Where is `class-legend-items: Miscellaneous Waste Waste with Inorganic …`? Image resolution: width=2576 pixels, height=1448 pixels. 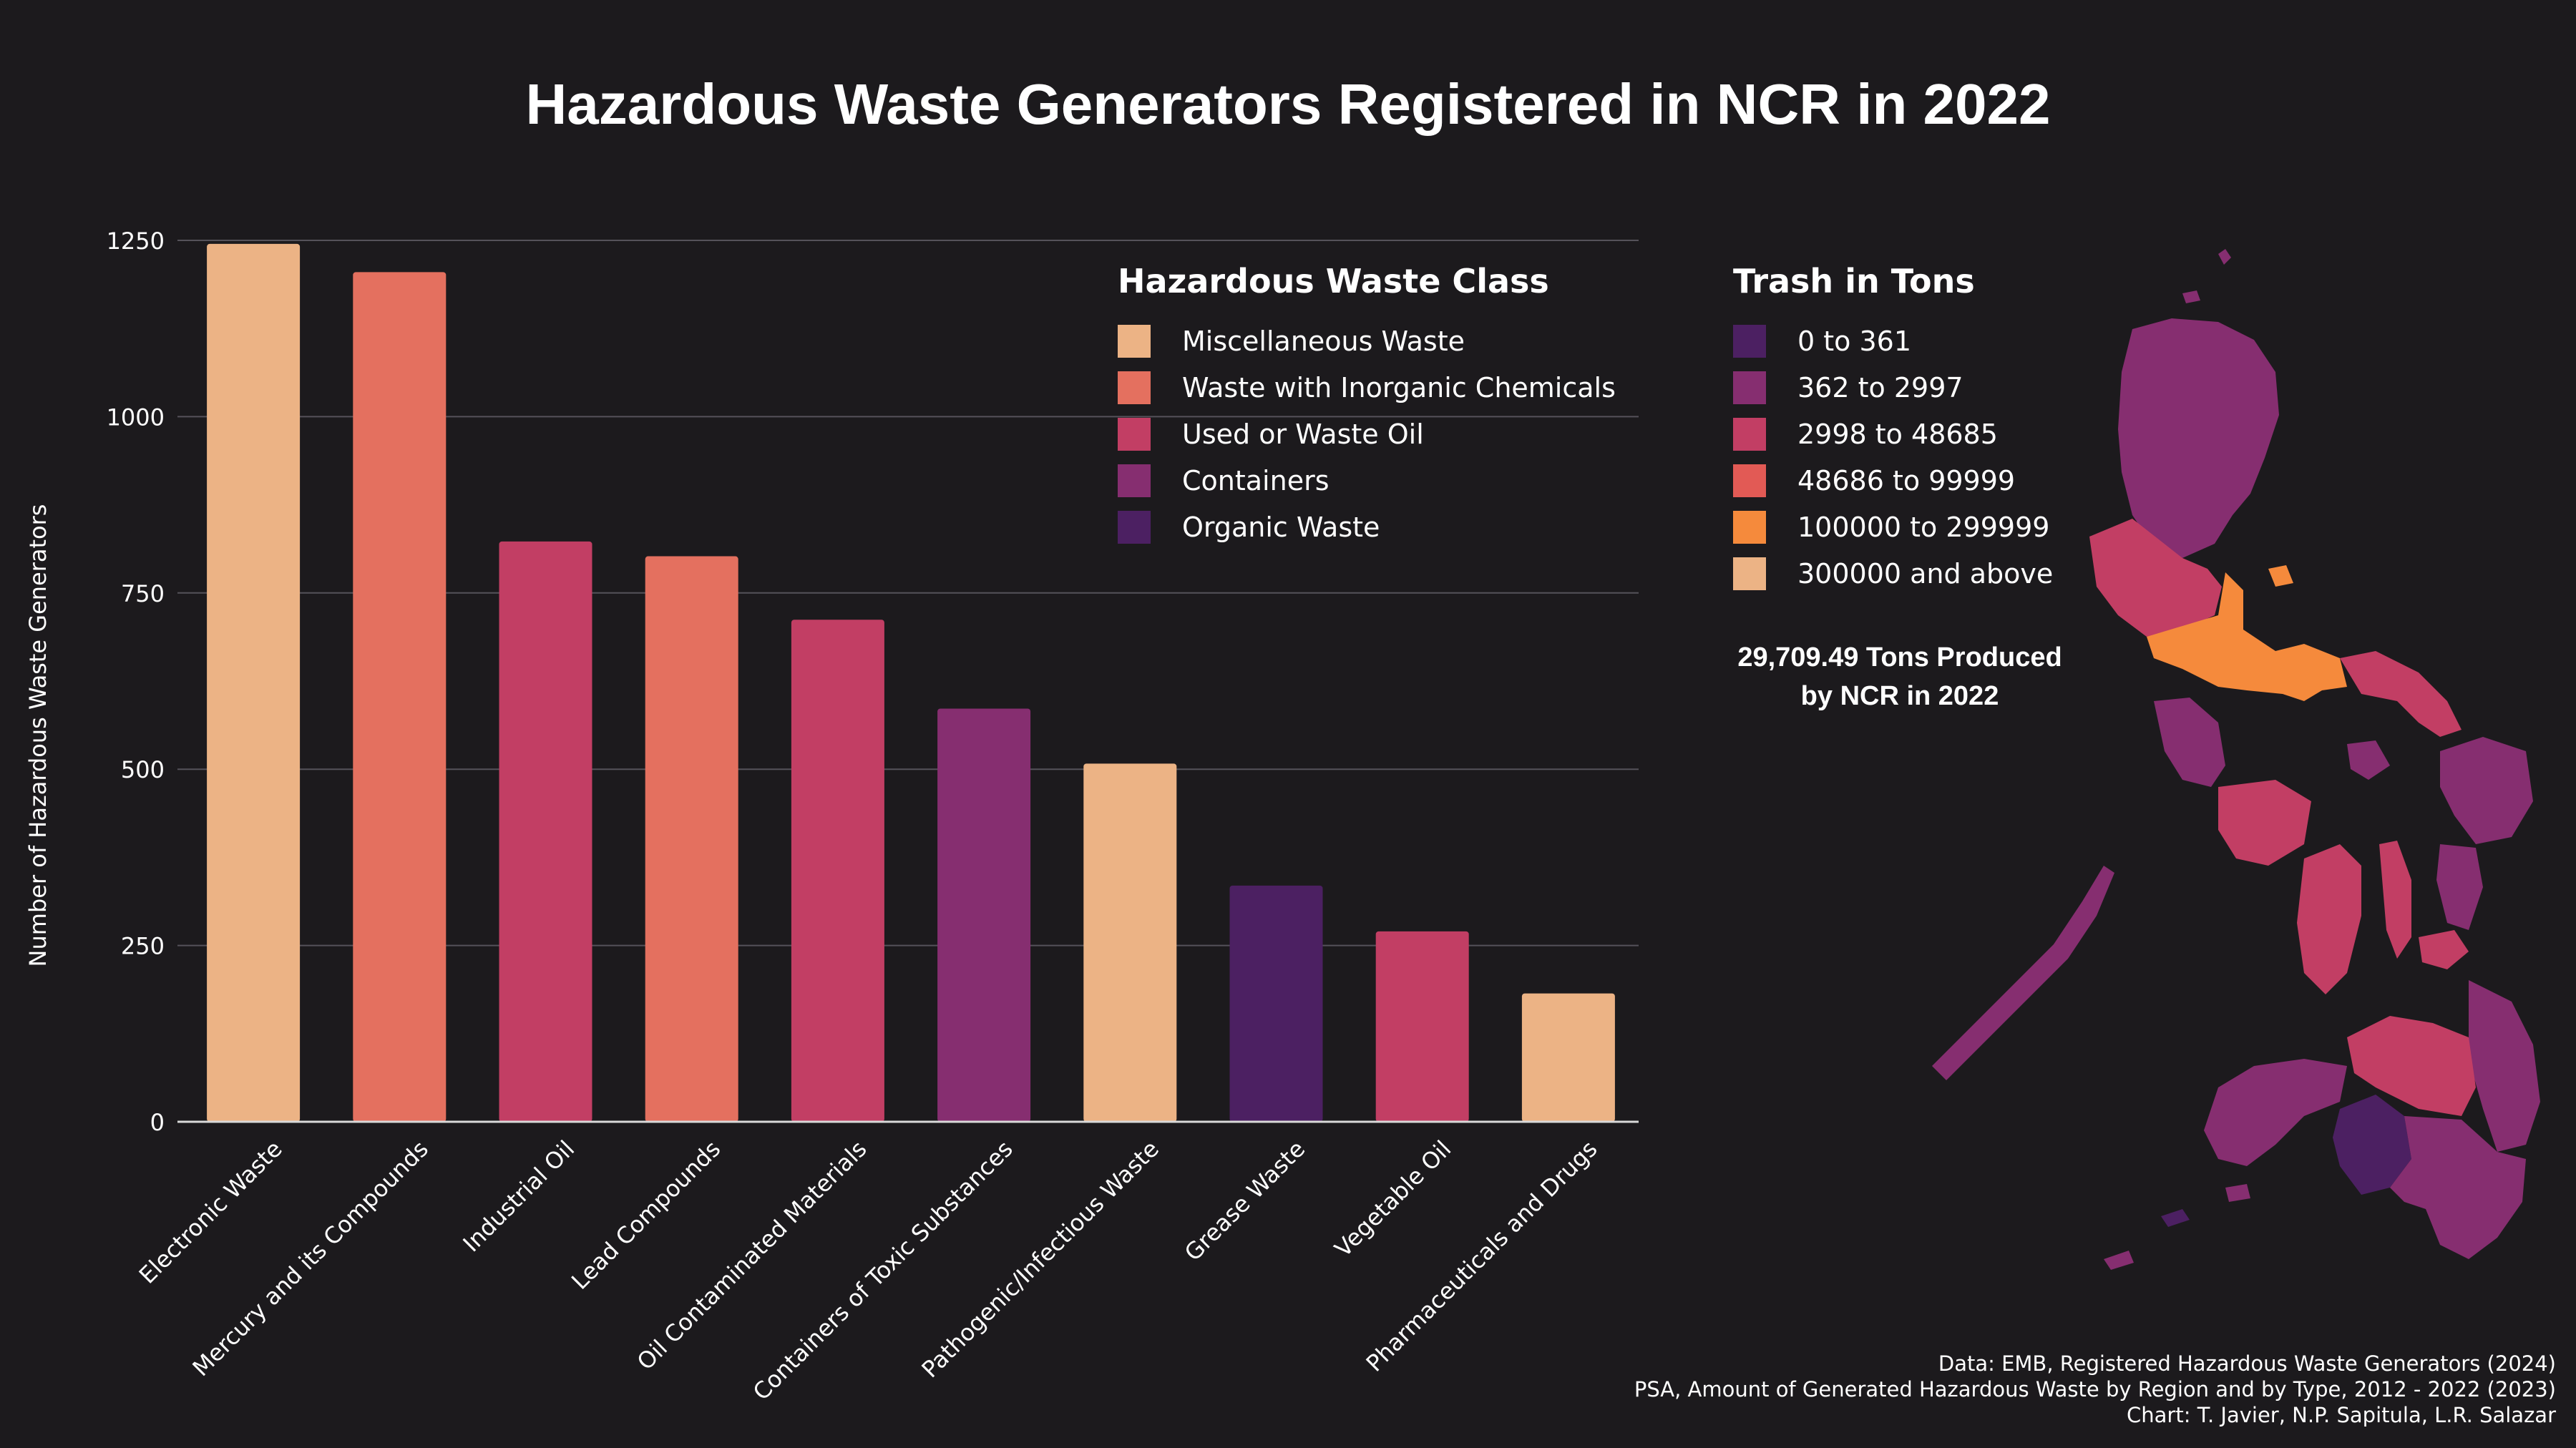
class-legend-items: Miscellaneous Waste Waste with Inorganic … is located at coordinates (1367, 434).